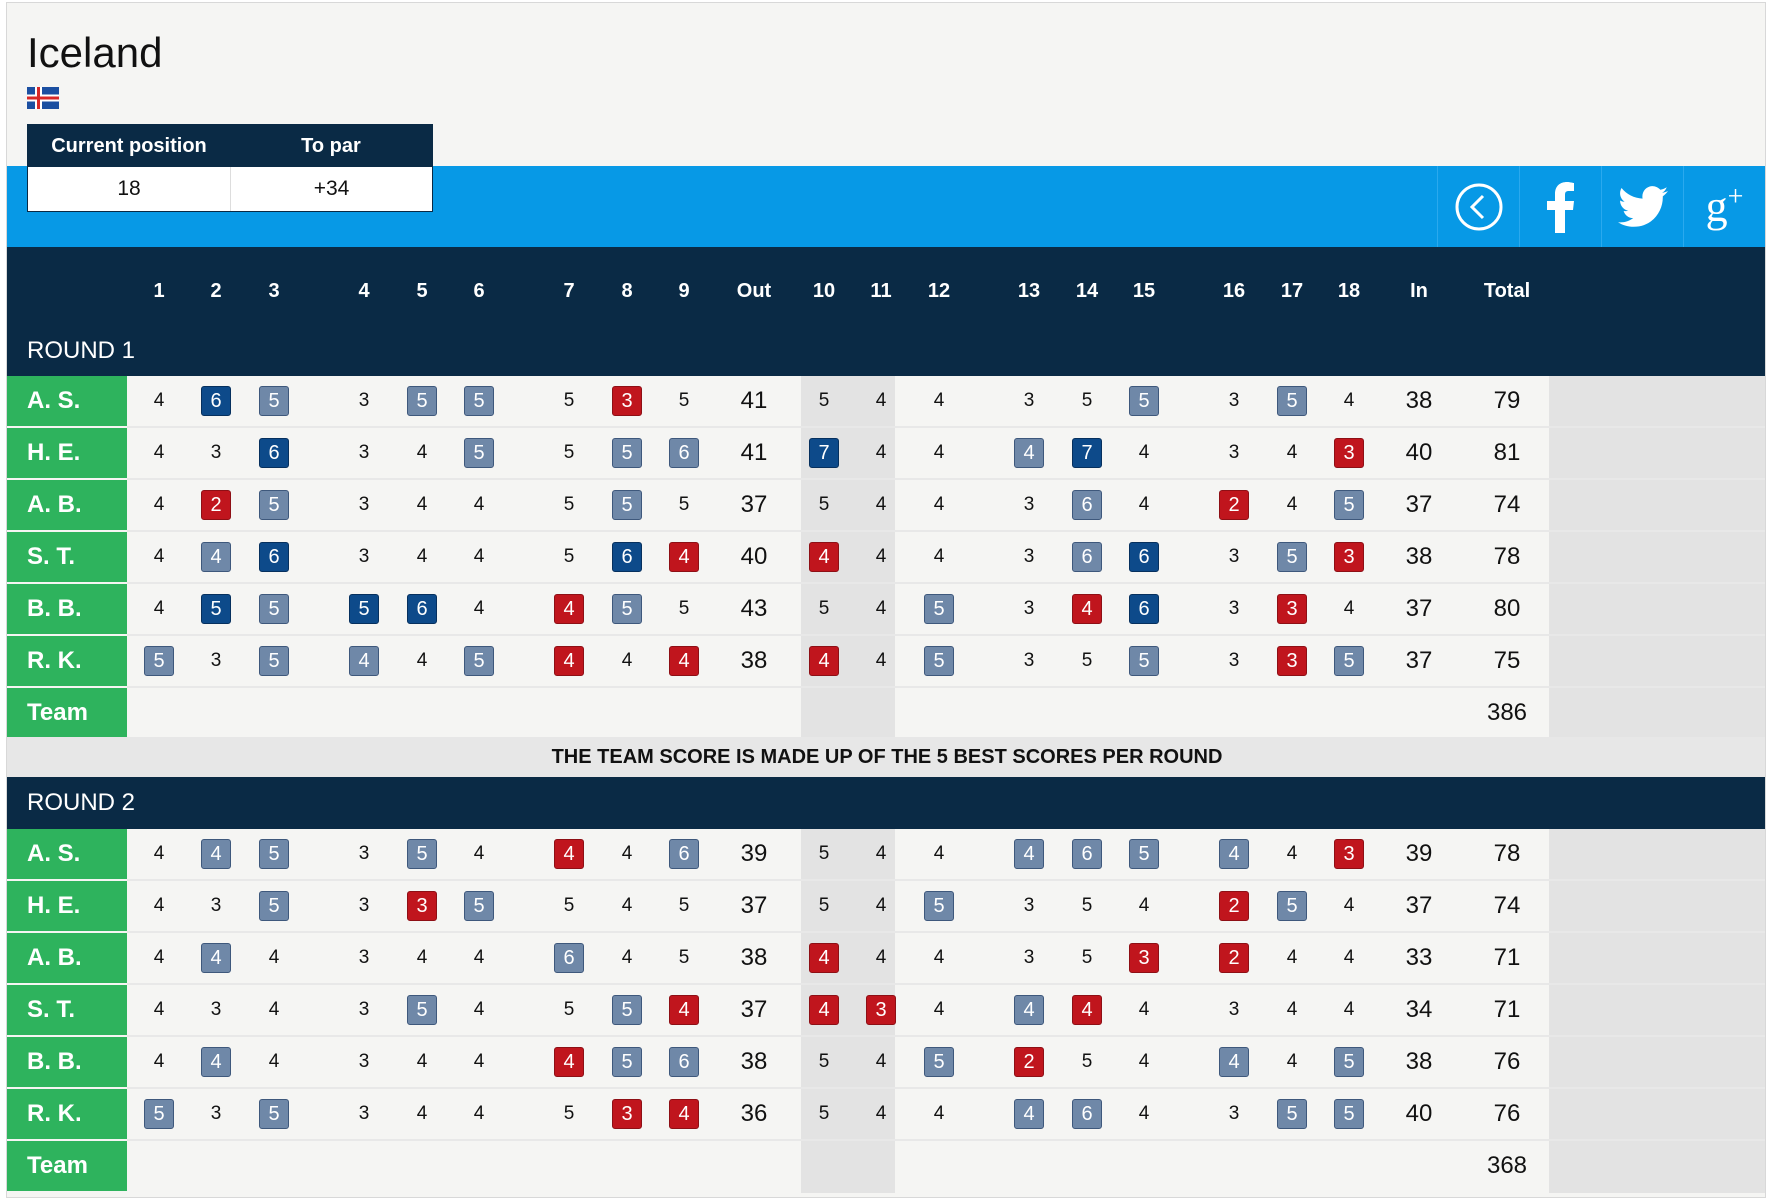 This screenshot has height=1198, width=1766. Describe the element at coordinates (1507, 1165) in the screenshot. I see `team-total: 368` at that location.